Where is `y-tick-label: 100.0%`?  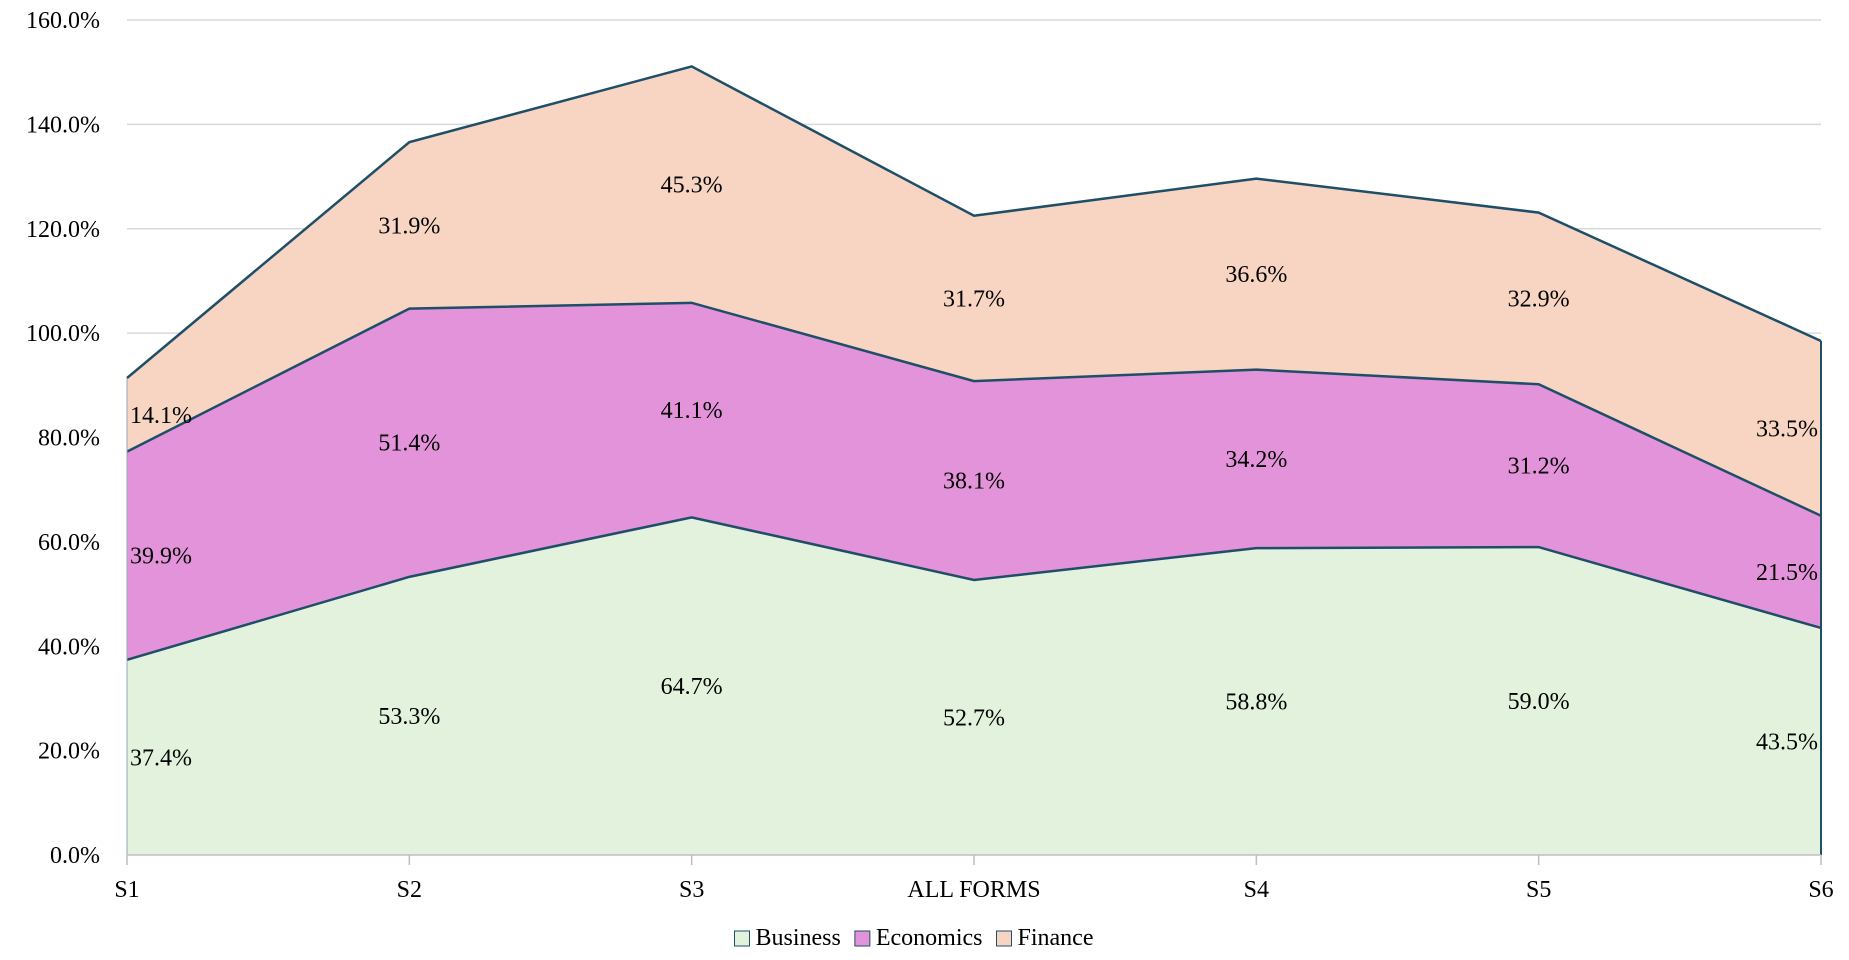 y-tick-label: 100.0% is located at coordinates (63, 334).